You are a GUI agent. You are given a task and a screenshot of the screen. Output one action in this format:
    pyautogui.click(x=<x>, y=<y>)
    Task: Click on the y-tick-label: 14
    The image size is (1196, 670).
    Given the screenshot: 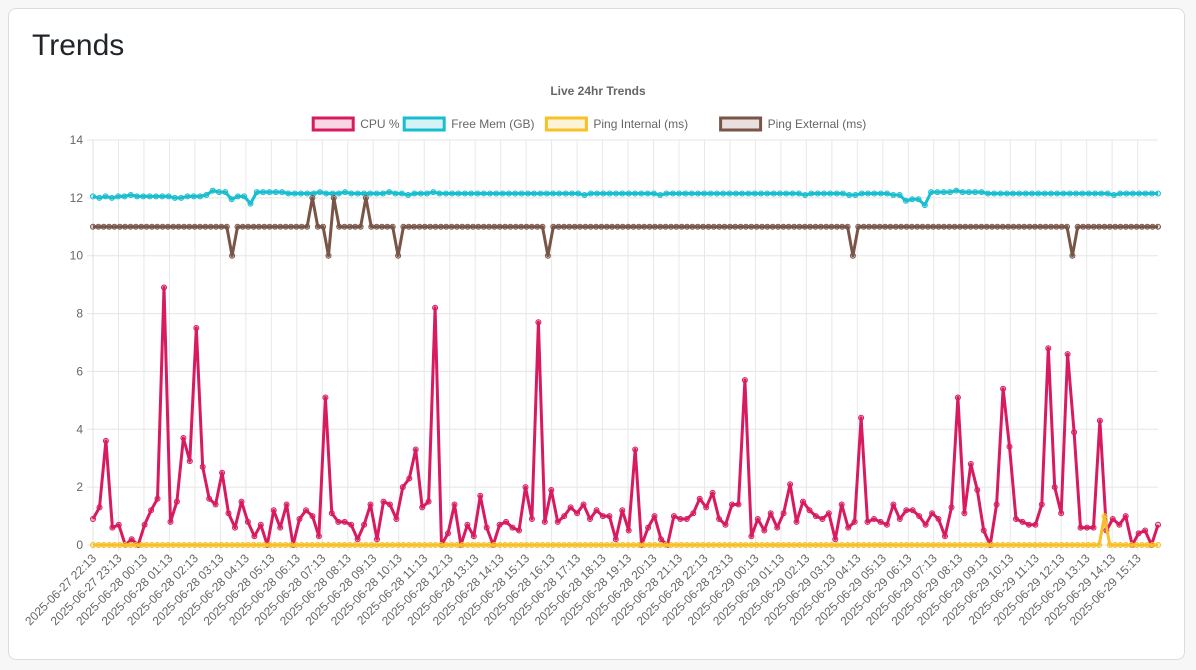 What is the action you would take?
    pyautogui.click(x=77, y=140)
    